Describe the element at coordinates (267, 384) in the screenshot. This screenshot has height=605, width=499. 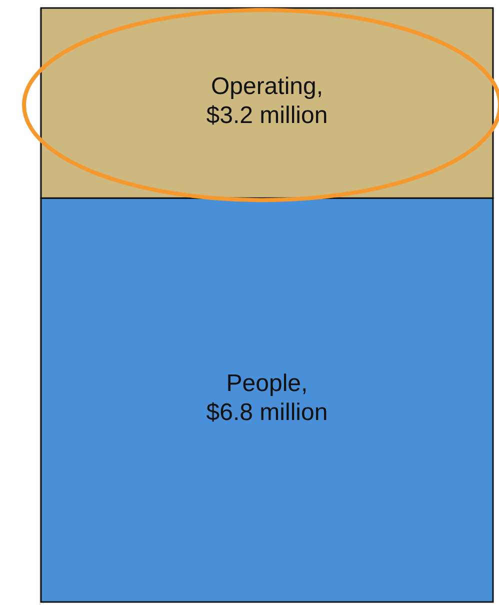
I see `series-label: People,` at that location.